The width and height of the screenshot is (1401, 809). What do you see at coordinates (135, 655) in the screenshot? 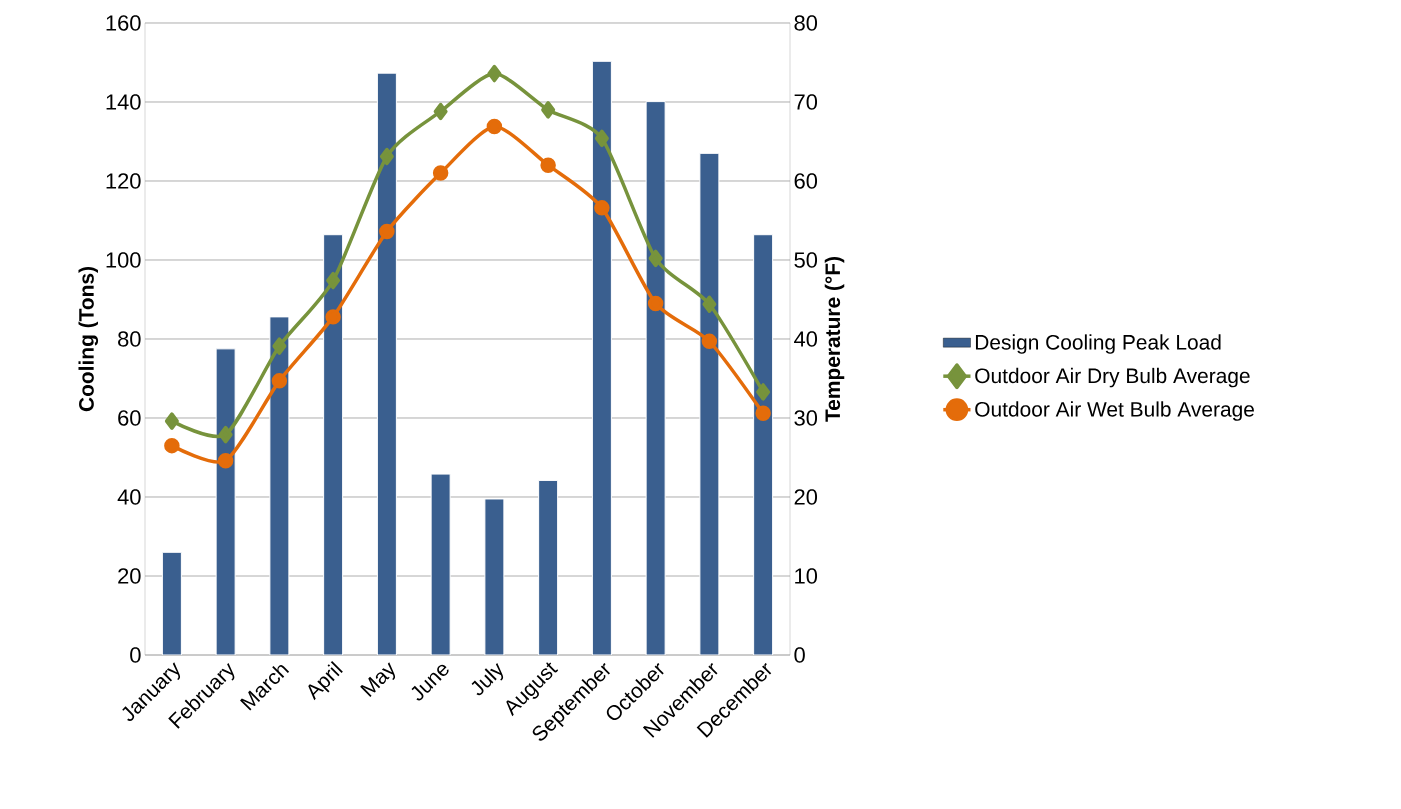
I see `y-tick-label: 0` at bounding box center [135, 655].